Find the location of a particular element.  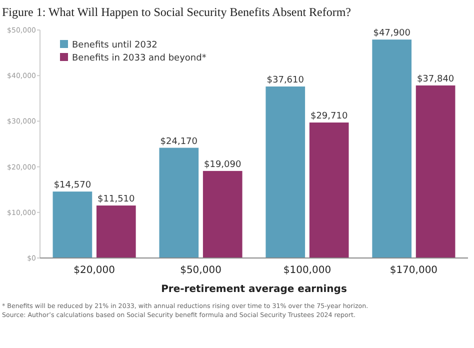

legend-label: Benefits until 2032 is located at coordinates (115, 45).